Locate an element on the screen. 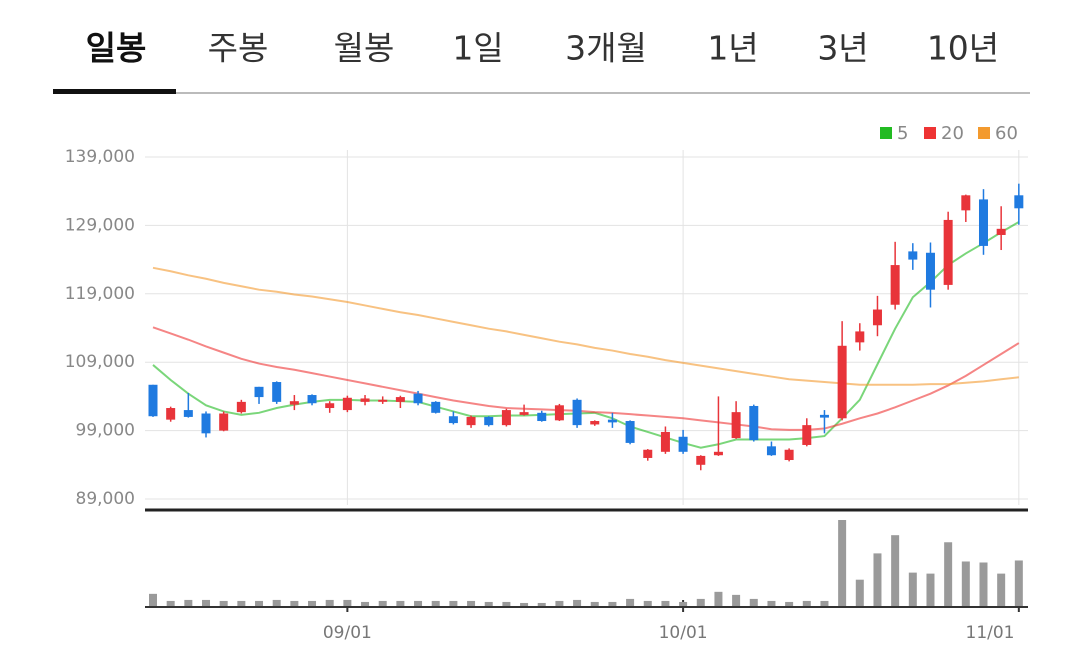 The width and height of the screenshot is (1080, 654). tab: 월봉 is located at coordinates (364, 48).